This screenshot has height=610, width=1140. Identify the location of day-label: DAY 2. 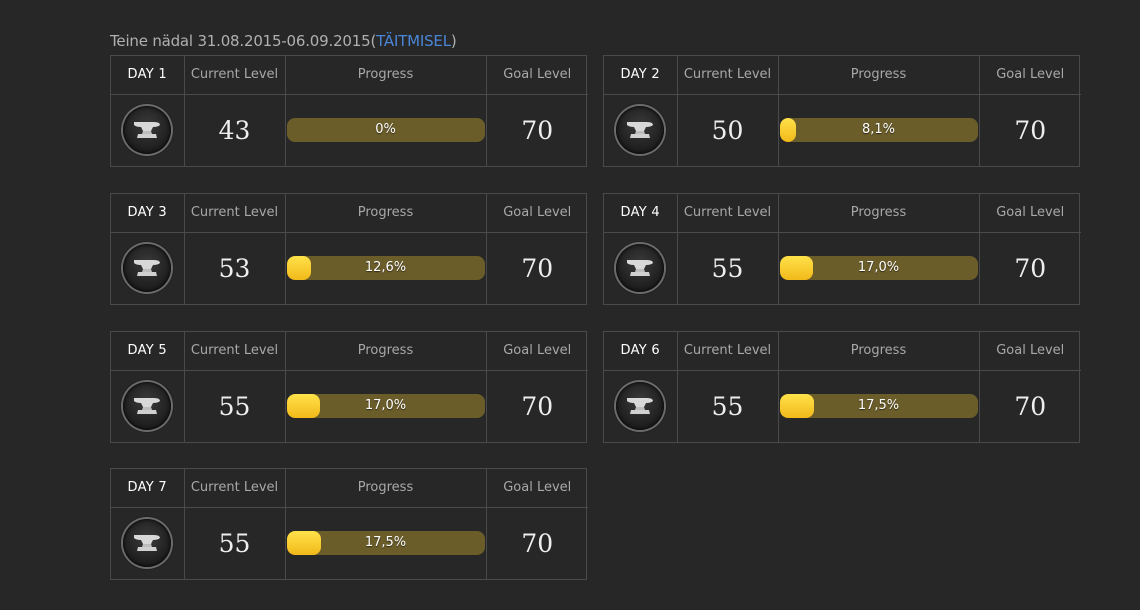
(641, 75).